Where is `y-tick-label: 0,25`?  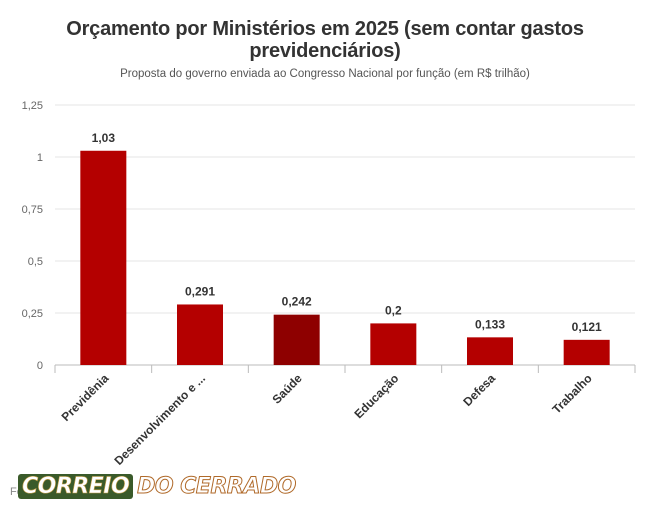
y-tick-label: 0,25 is located at coordinates (32, 314).